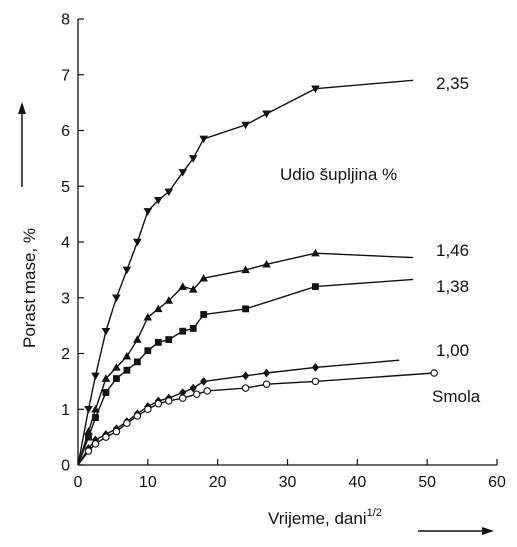 This screenshot has width=517, height=547. I want to click on y-axis-arrow, so click(22, 144).